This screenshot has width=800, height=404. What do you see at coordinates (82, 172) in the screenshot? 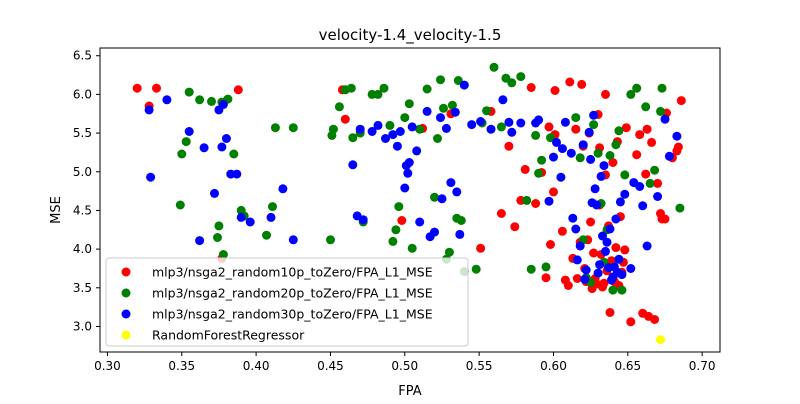
I see `y-tick-label: 5.0` at bounding box center [82, 172].